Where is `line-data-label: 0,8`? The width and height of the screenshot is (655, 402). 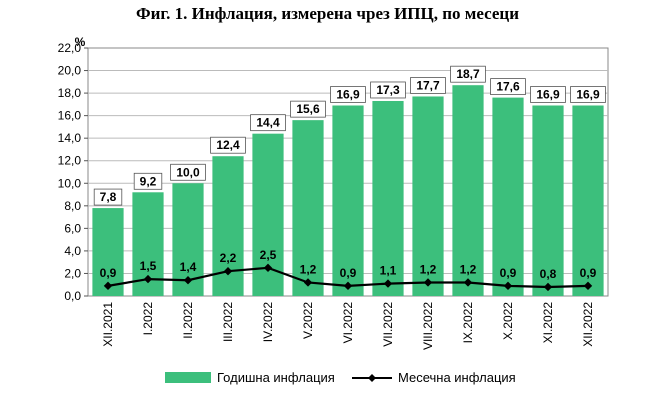
line-data-label: 0,8 is located at coordinates (548, 274).